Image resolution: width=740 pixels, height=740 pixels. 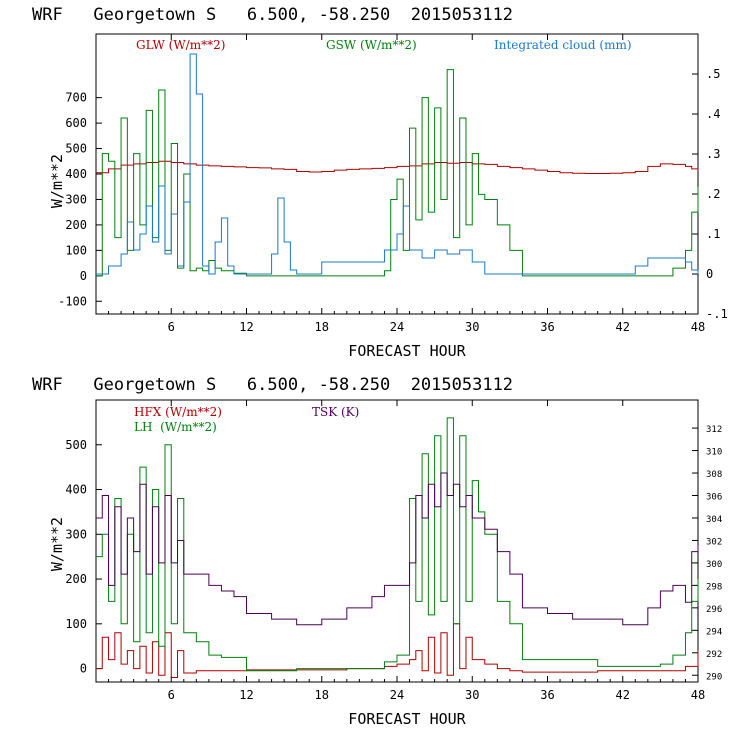 What do you see at coordinates (57, 181) in the screenshot?
I see `panel-1-y-axis-title: W/m**2` at bounding box center [57, 181].